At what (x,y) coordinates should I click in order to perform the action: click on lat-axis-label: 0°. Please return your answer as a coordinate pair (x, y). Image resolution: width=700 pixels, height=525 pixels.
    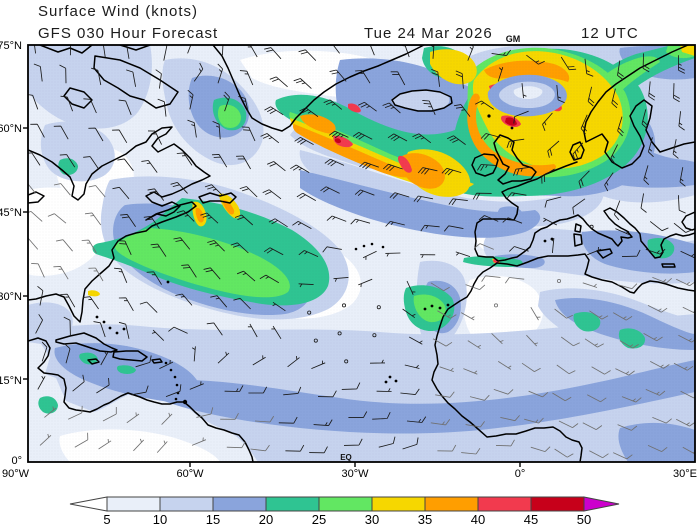
    Looking at the image, I should click on (16, 461).